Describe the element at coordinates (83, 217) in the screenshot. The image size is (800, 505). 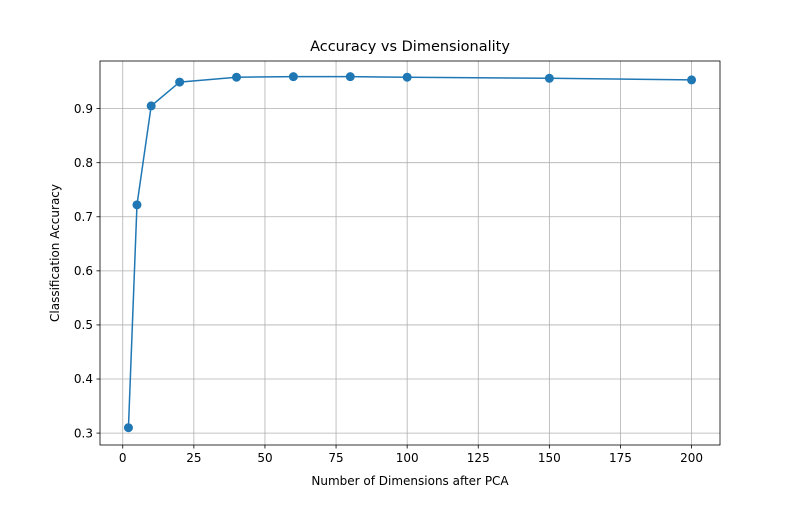
I see `y-tick-label: 0.7` at that location.